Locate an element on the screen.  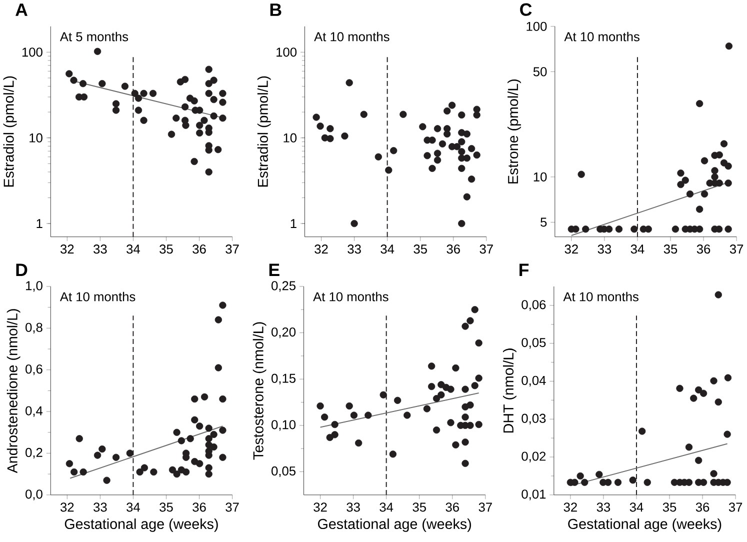
y-tick-label: 0,04 is located at coordinates (534, 381).